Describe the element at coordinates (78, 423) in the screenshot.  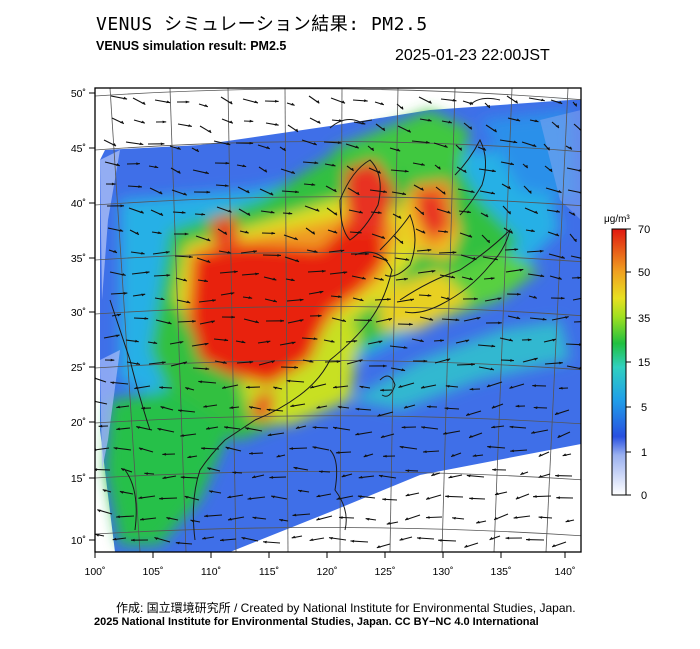
I see `lat-label: 20˚` at that location.